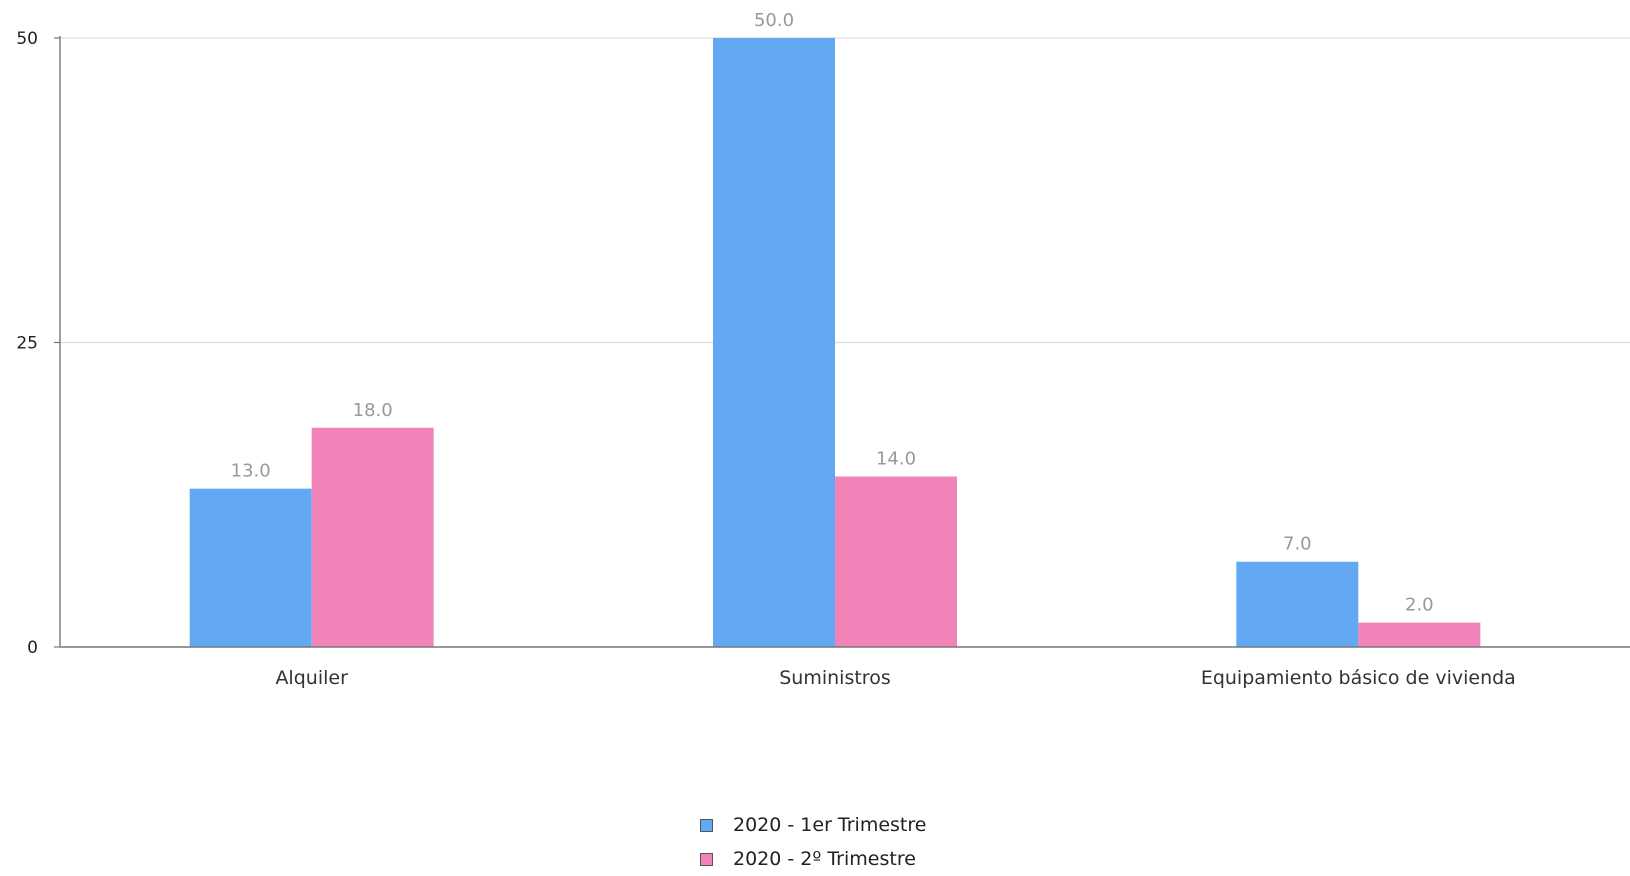 The width and height of the screenshot is (1630, 876). What do you see at coordinates (1297, 544) in the screenshot?
I see `data-label: 7.0` at bounding box center [1297, 544].